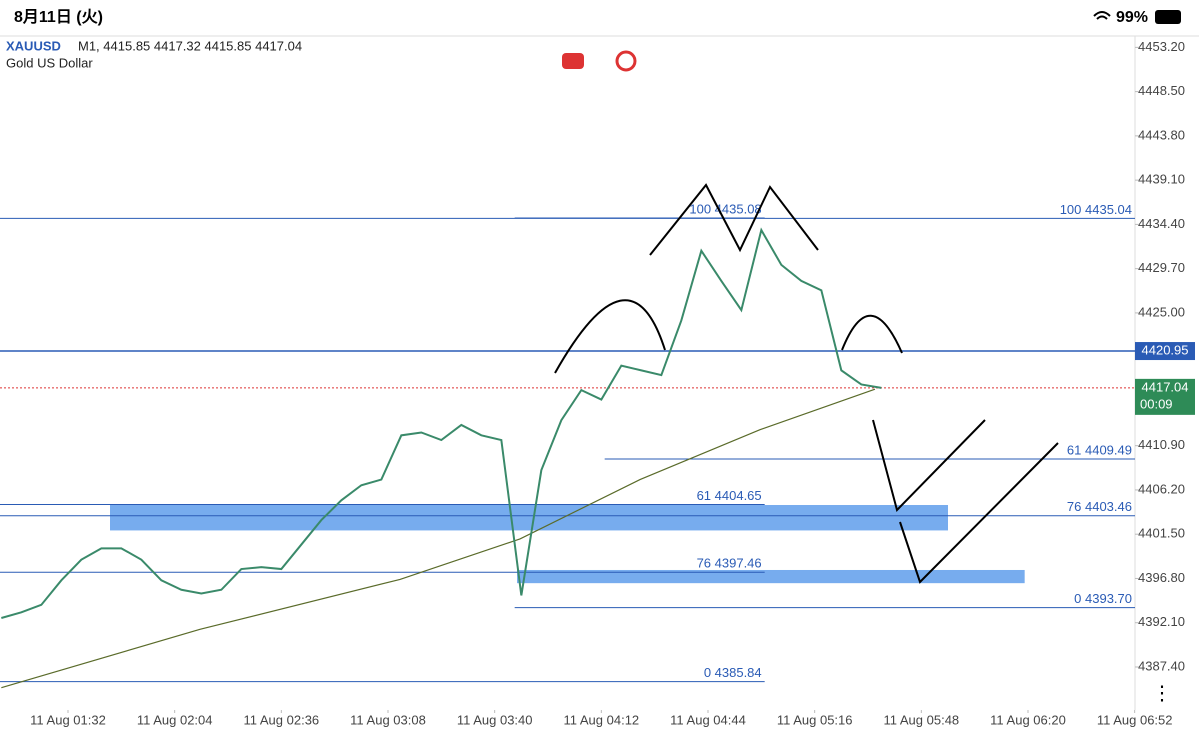 The image size is (1199, 740). What do you see at coordinates (33, 45) in the screenshot?
I see `symbol: XAUUSD` at bounding box center [33, 45].